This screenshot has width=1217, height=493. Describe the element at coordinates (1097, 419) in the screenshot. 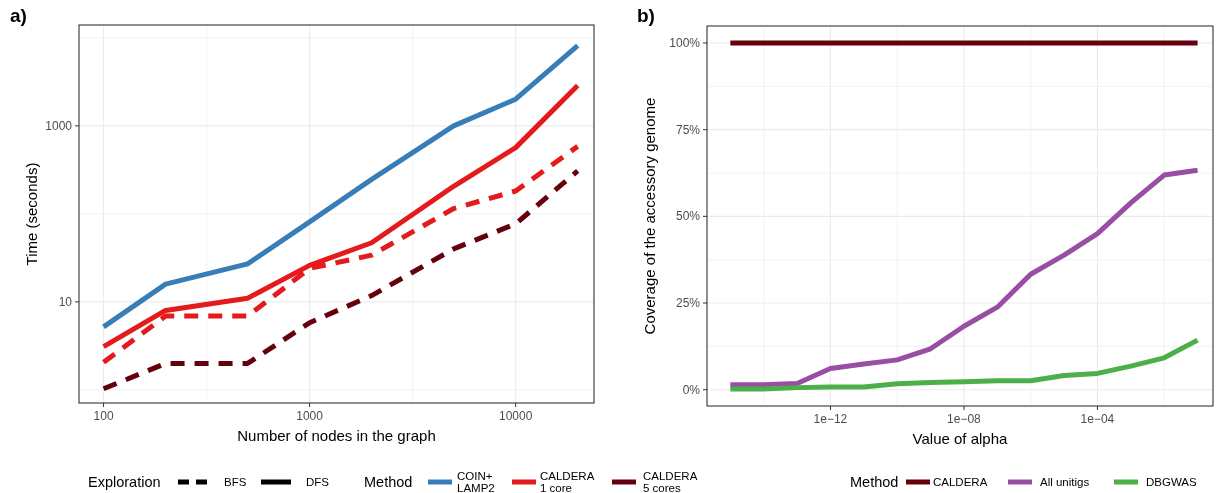

I see `x-tick-label: 1e−04` at that location.